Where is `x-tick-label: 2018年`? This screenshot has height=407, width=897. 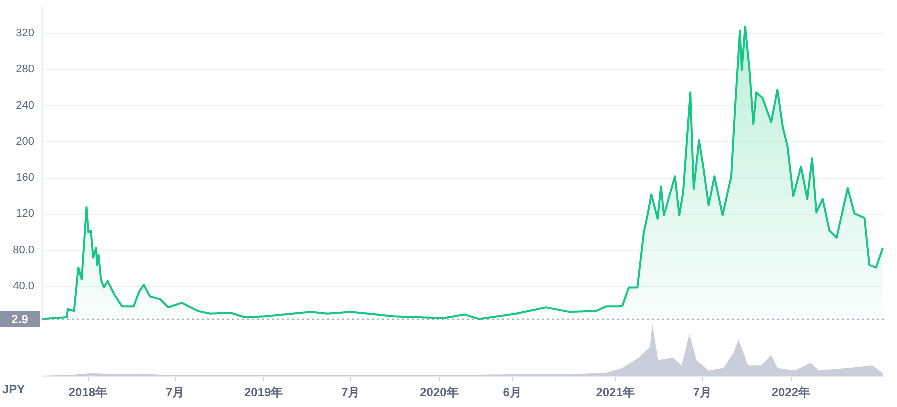
x-tick-label: 2018年 is located at coordinates (88, 393).